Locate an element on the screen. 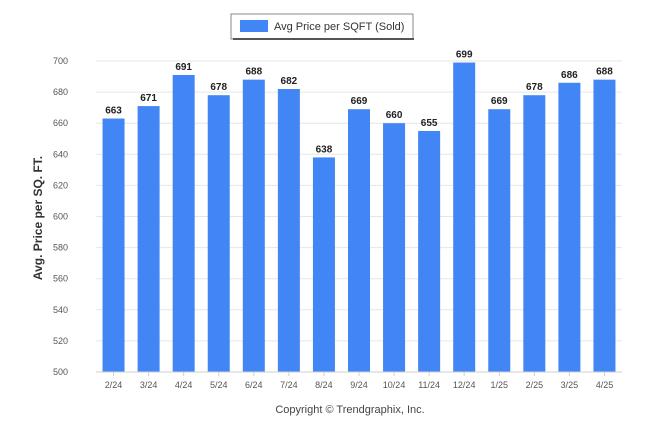 The image size is (646, 434). x-tick-label: 10/24 is located at coordinates (394, 385).